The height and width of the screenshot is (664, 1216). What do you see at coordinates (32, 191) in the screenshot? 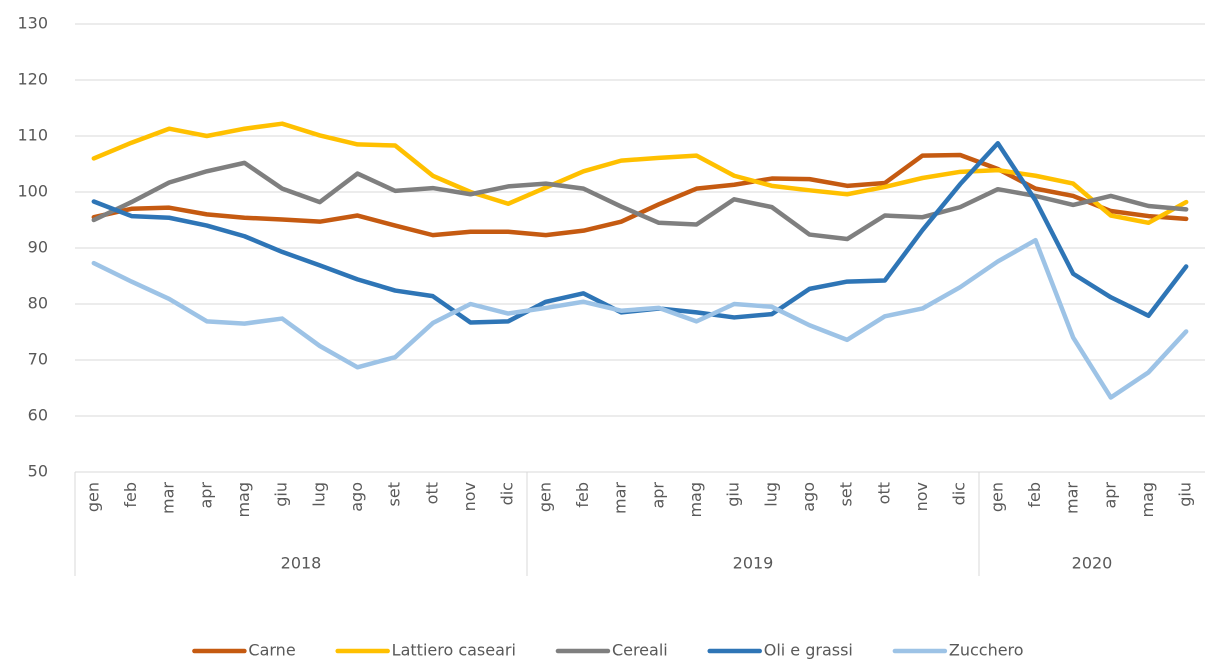
I see `y-tick-label: 100` at bounding box center [32, 191].